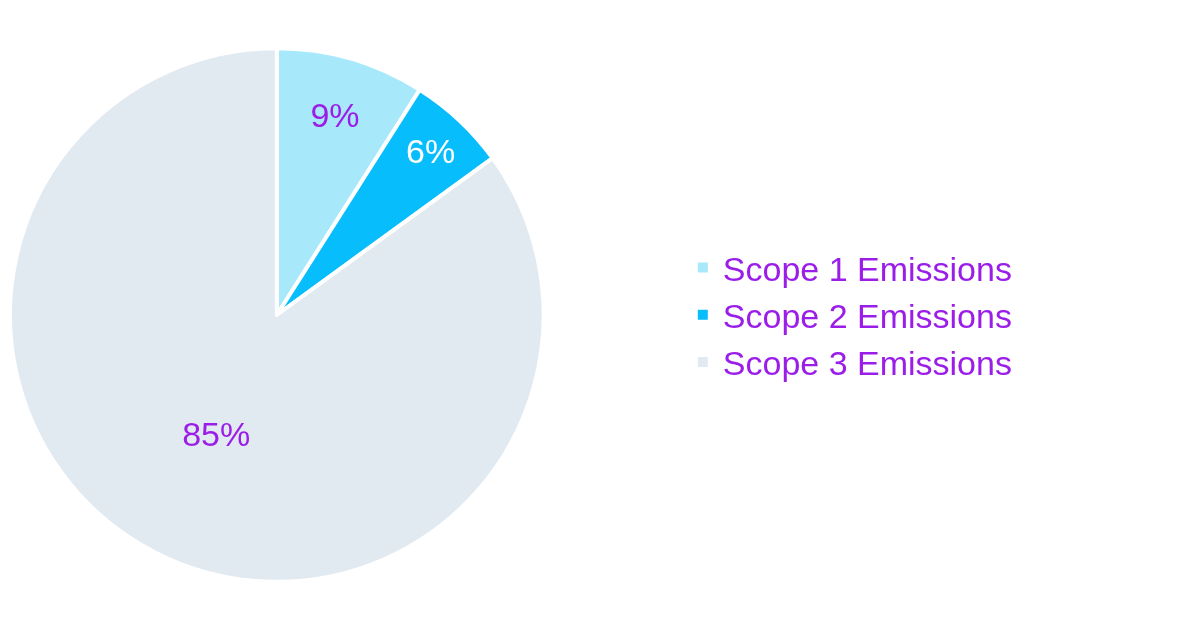  What do you see at coordinates (335, 114) in the screenshot?
I see `data-label: 9%` at bounding box center [335, 114].